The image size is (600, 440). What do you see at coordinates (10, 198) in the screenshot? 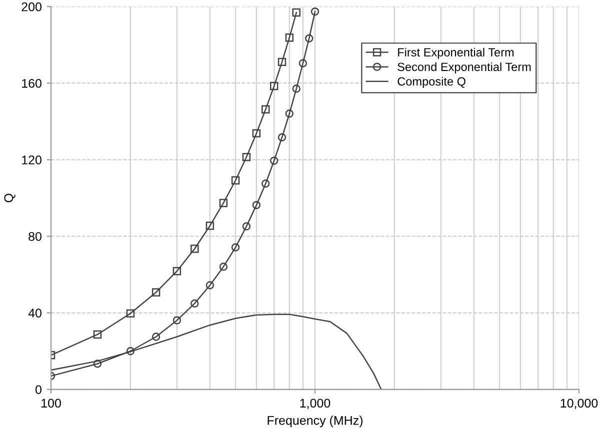
I see `y-axis-title: Q` at bounding box center [10, 198].